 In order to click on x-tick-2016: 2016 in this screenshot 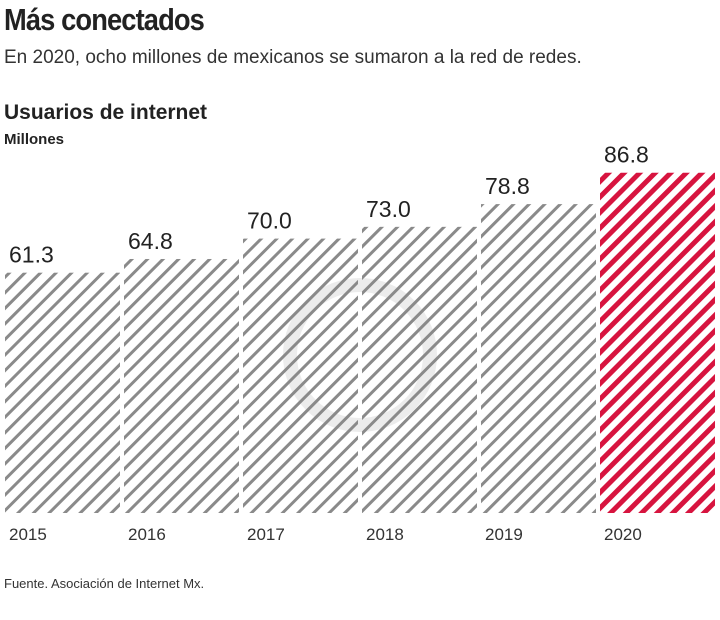, I will do `click(147, 534)`.